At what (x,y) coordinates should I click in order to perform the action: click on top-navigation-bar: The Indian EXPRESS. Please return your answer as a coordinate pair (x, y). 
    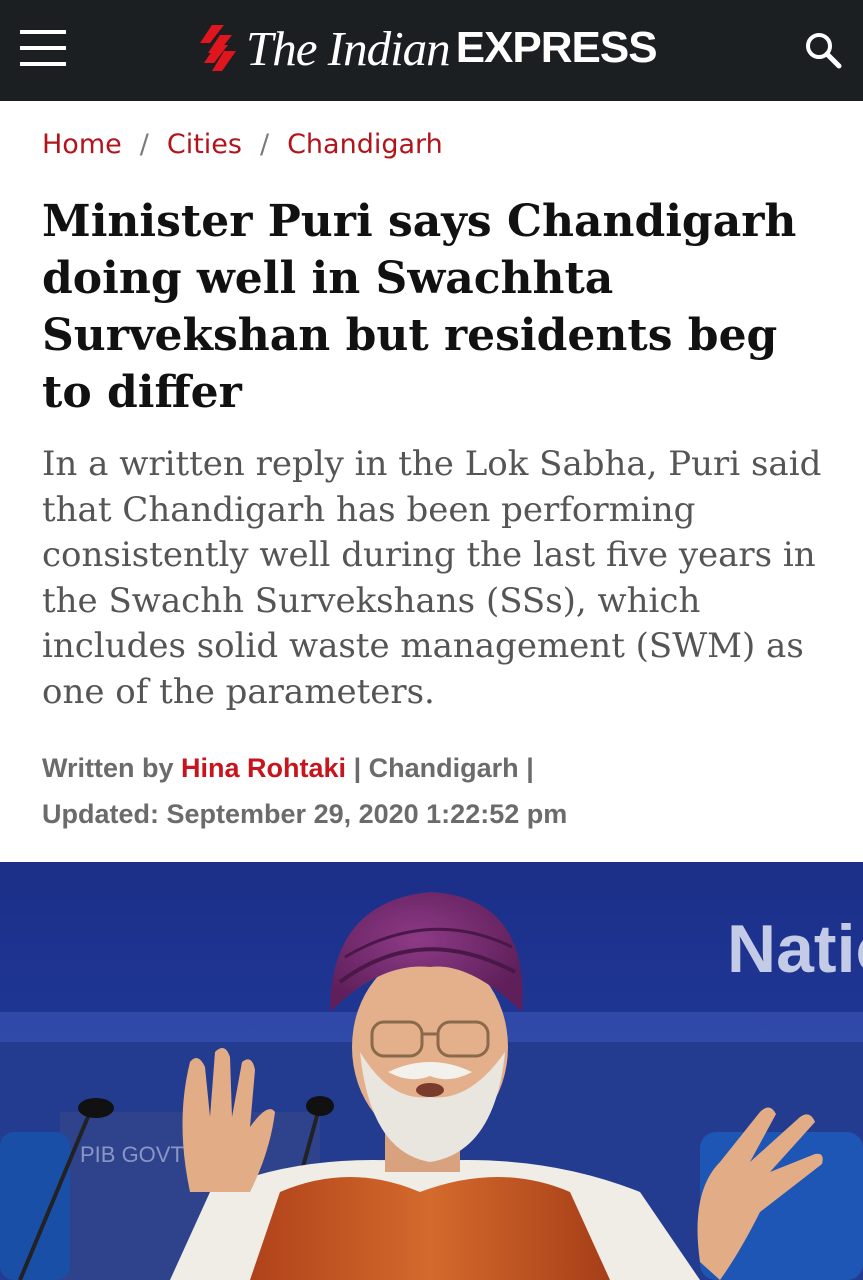
    Looking at the image, I should click on (431, 50).